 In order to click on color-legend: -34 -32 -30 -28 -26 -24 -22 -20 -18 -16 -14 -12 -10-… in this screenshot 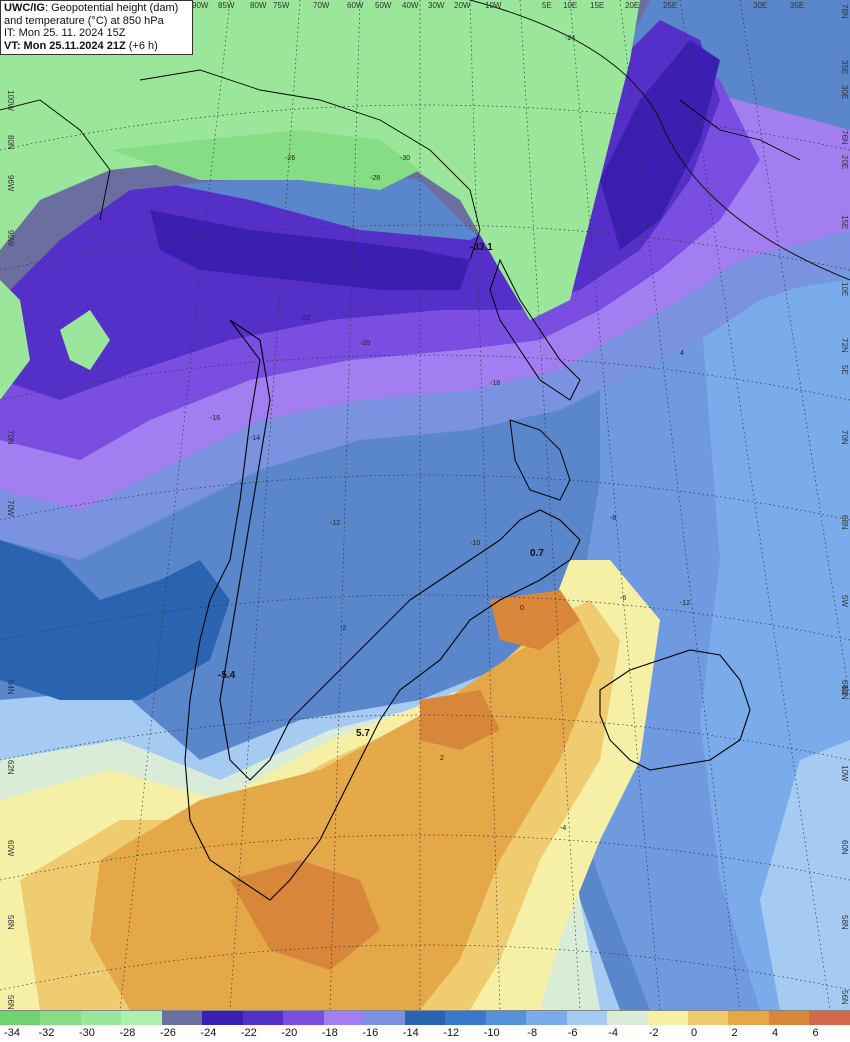, I will do `click(425, 1026)`.